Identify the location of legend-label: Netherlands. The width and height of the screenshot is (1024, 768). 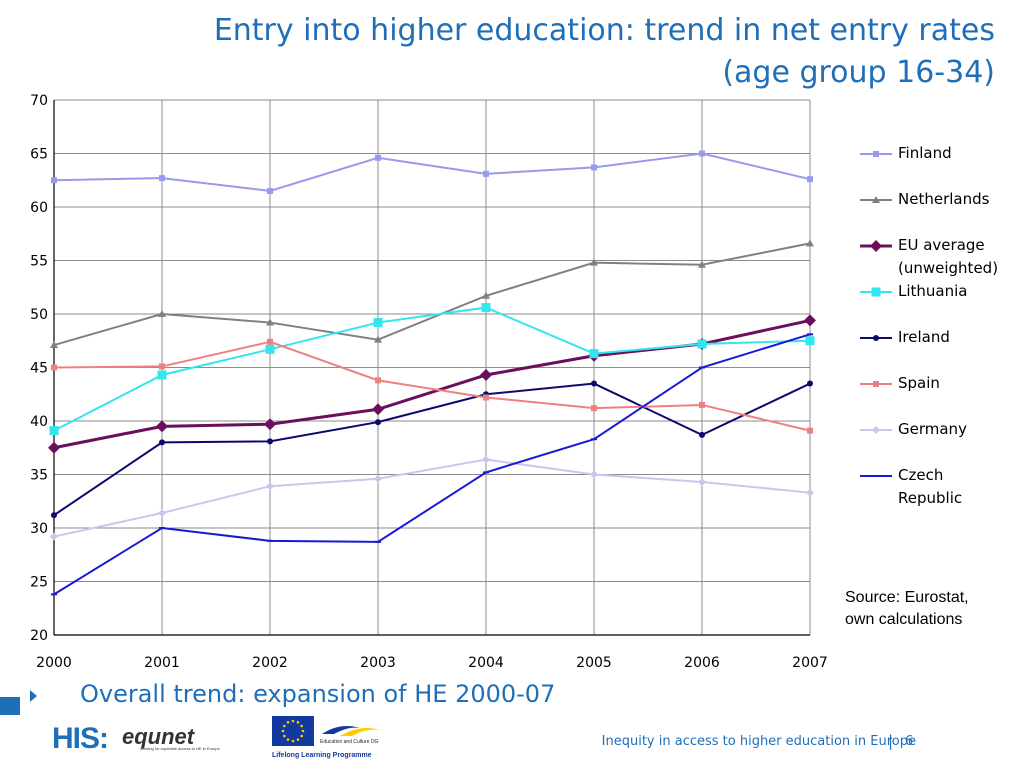
(944, 199).